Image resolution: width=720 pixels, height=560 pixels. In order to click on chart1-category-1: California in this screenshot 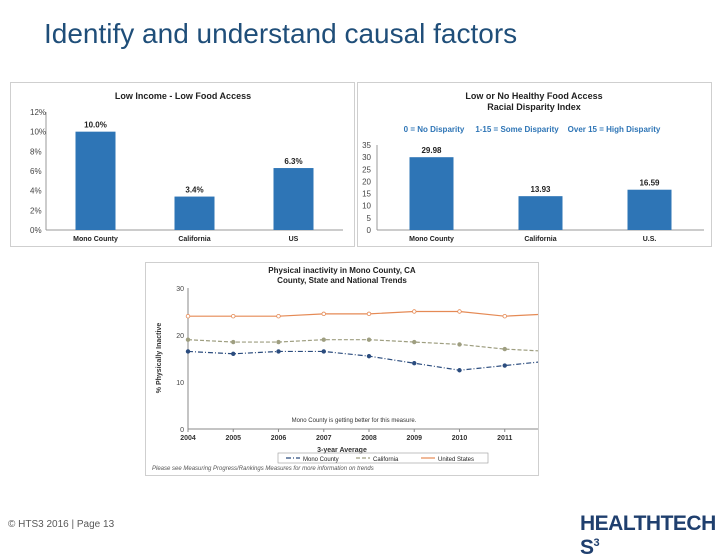, I will do `click(194, 239)`.